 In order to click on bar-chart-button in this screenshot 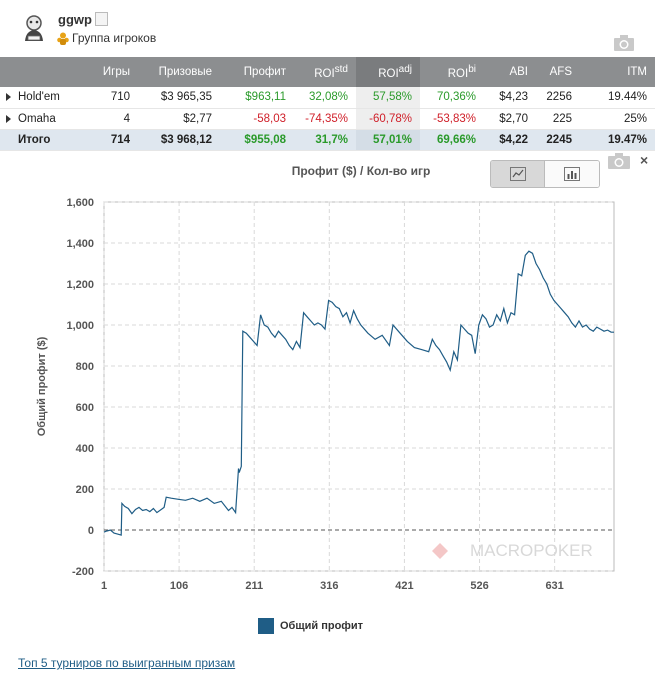, I will do `click(572, 174)`.